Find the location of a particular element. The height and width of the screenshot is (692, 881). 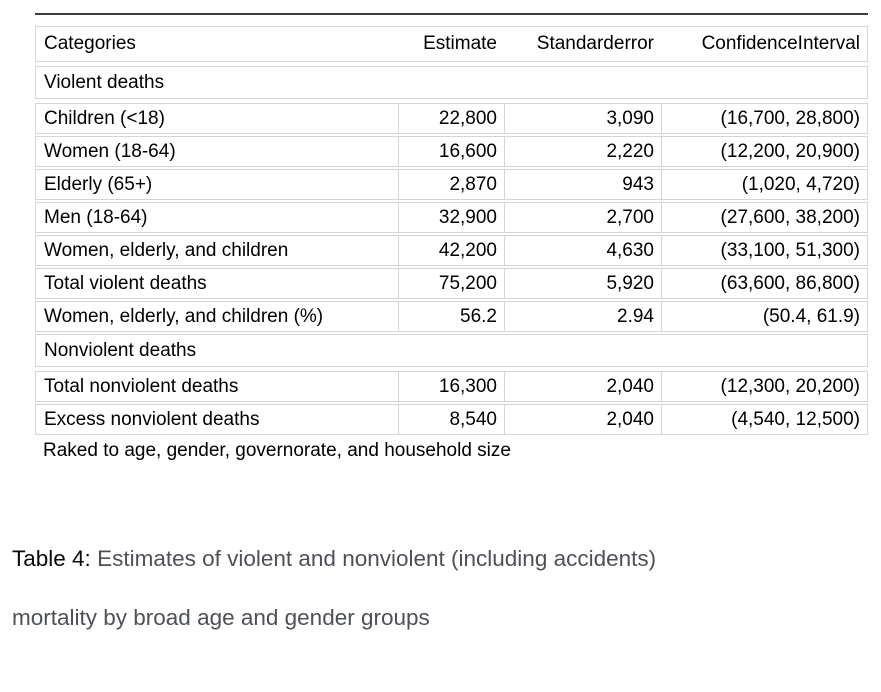

confidence-interval-cell: (16,700, 28,800) is located at coordinates (764, 118).